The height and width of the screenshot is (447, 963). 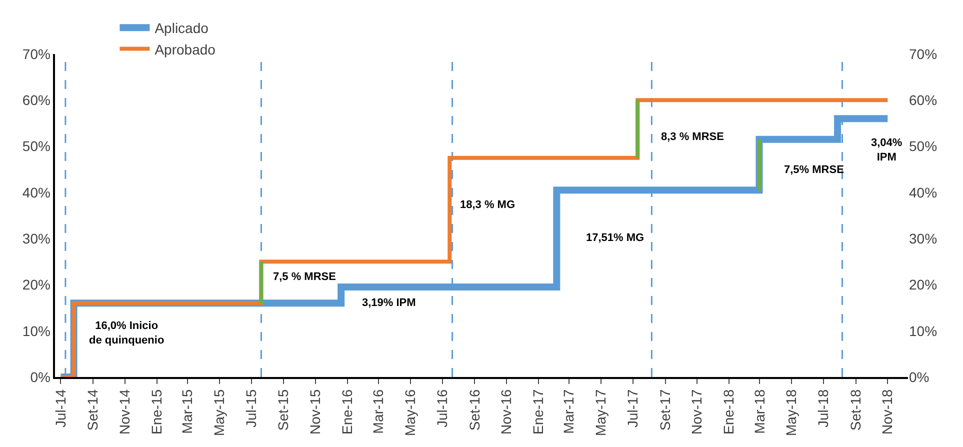 What do you see at coordinates (378, 411) in the screenshot?
I see `x-tick-label: Mar-16` at bounding box center [378, 411].